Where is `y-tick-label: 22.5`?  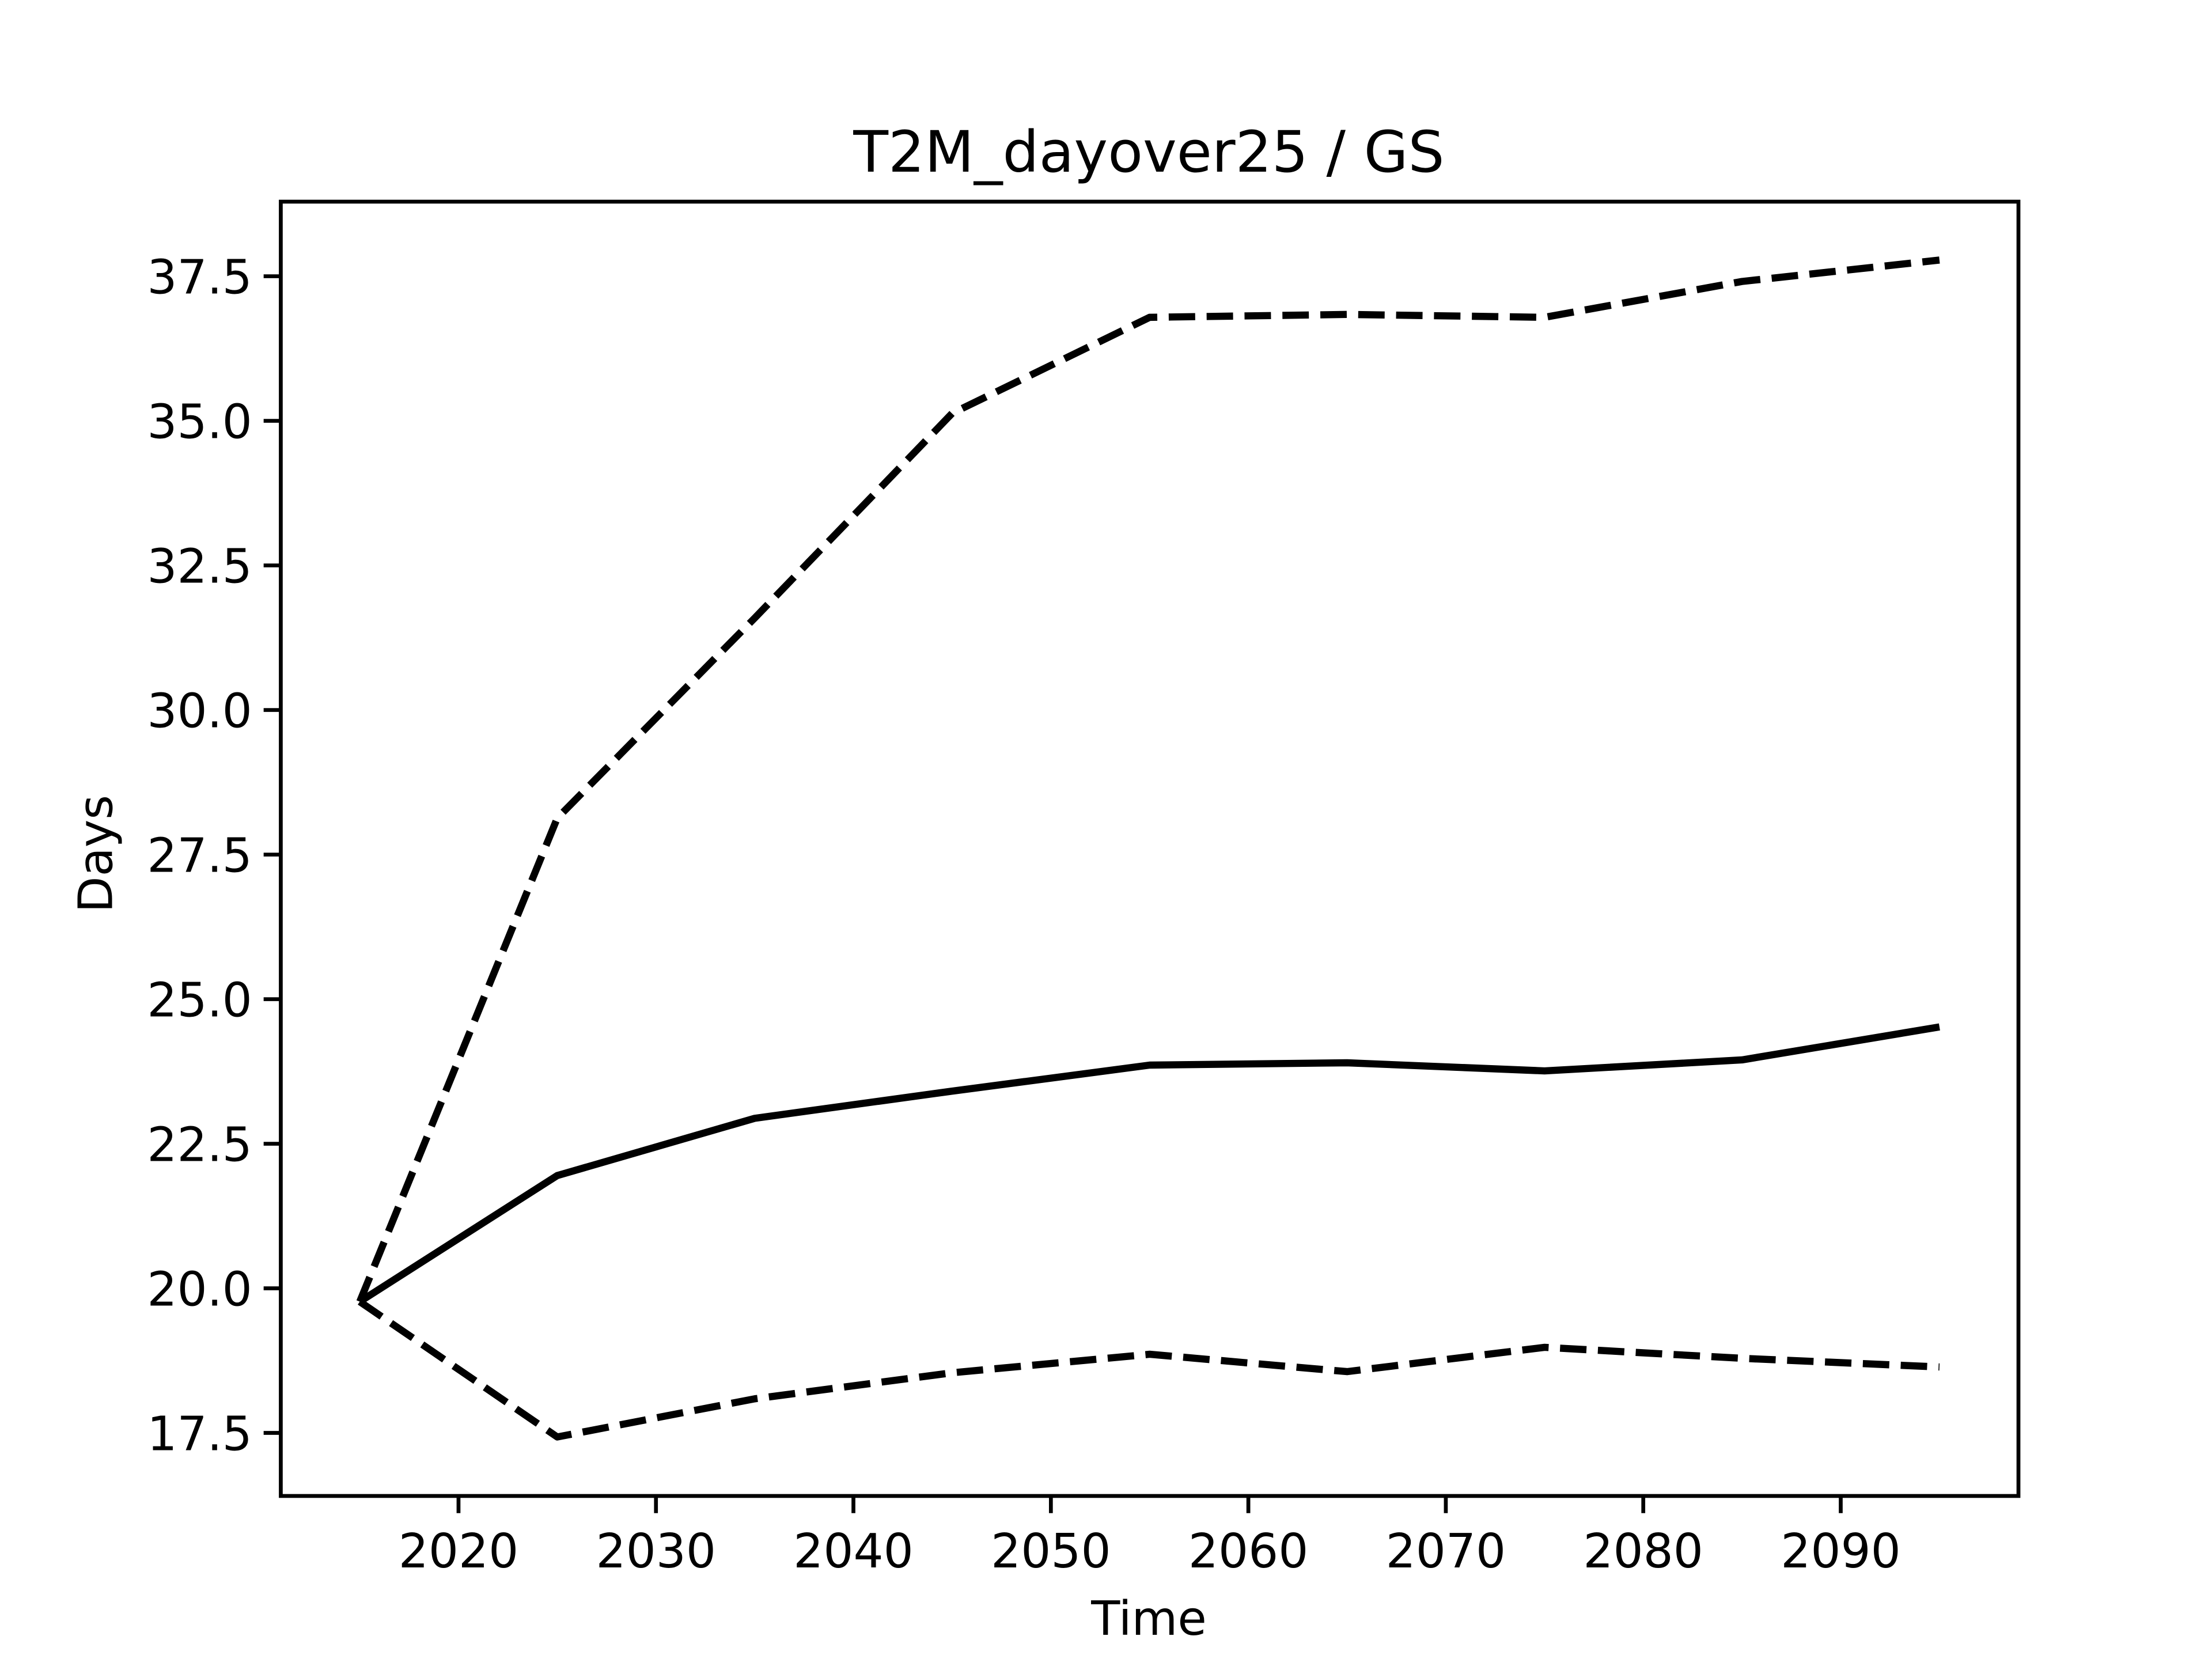
y-tick-label: 22.5 is located at coordinates (199, 1145).